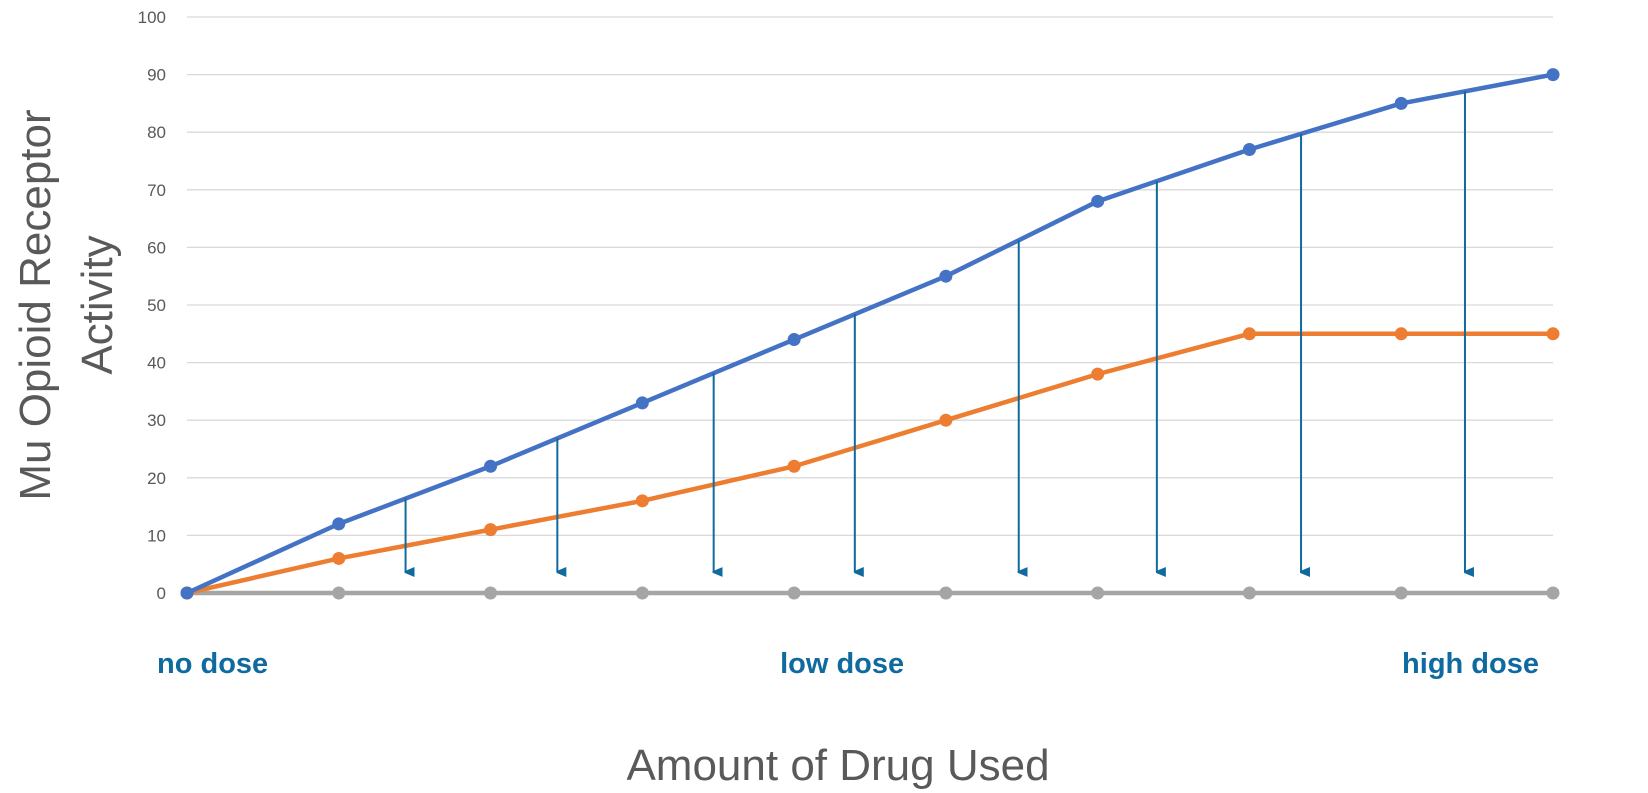 This screenshot has height=793, width=1648. Describe the element at coordinates (870, 593) in the screenshot. I see `series-group` at that location.